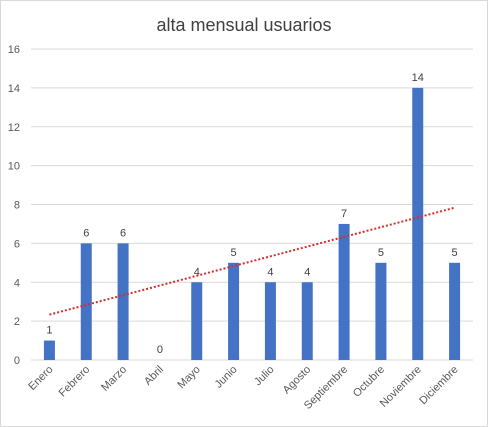 Image resolution: width=488 pixels, height=427 pixels. Describe the element at coordinates (244, 25) in the screenshot. I see `chart-title: alta mensual usuarios` at that location.